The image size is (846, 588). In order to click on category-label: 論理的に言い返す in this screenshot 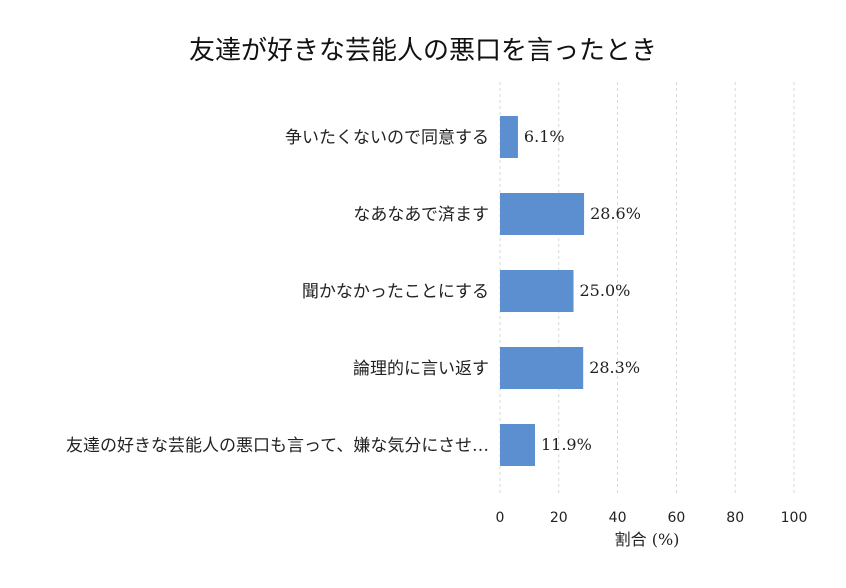, I will do `click(421, 369)`.